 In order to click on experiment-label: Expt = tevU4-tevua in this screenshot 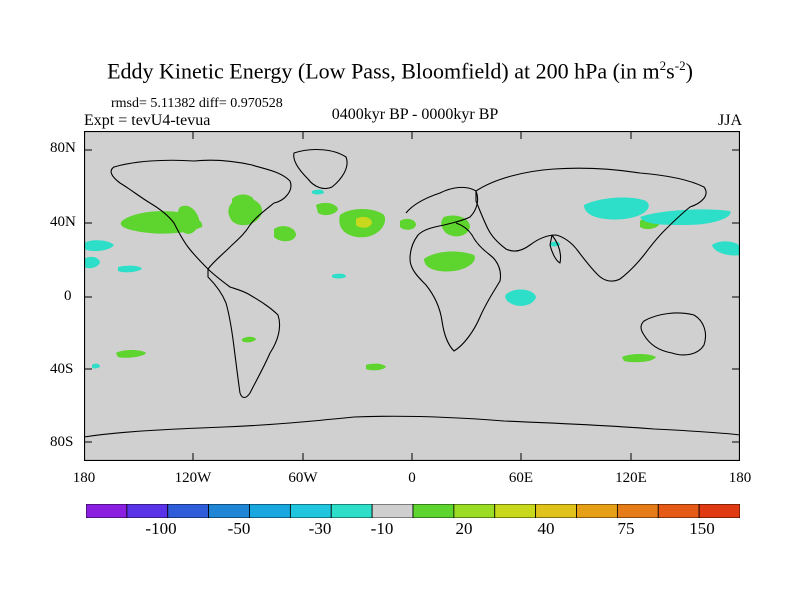, I will do `click(147, 120)`.